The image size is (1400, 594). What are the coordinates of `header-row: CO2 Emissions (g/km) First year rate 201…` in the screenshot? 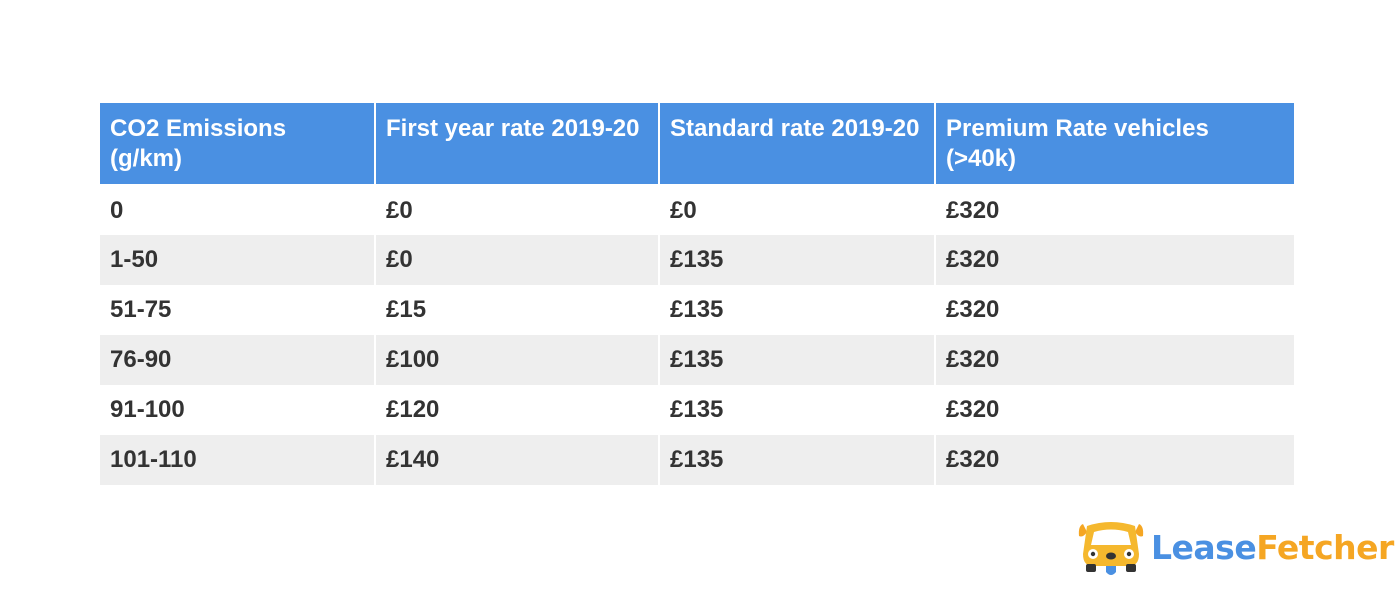 It's located at (697, 144).